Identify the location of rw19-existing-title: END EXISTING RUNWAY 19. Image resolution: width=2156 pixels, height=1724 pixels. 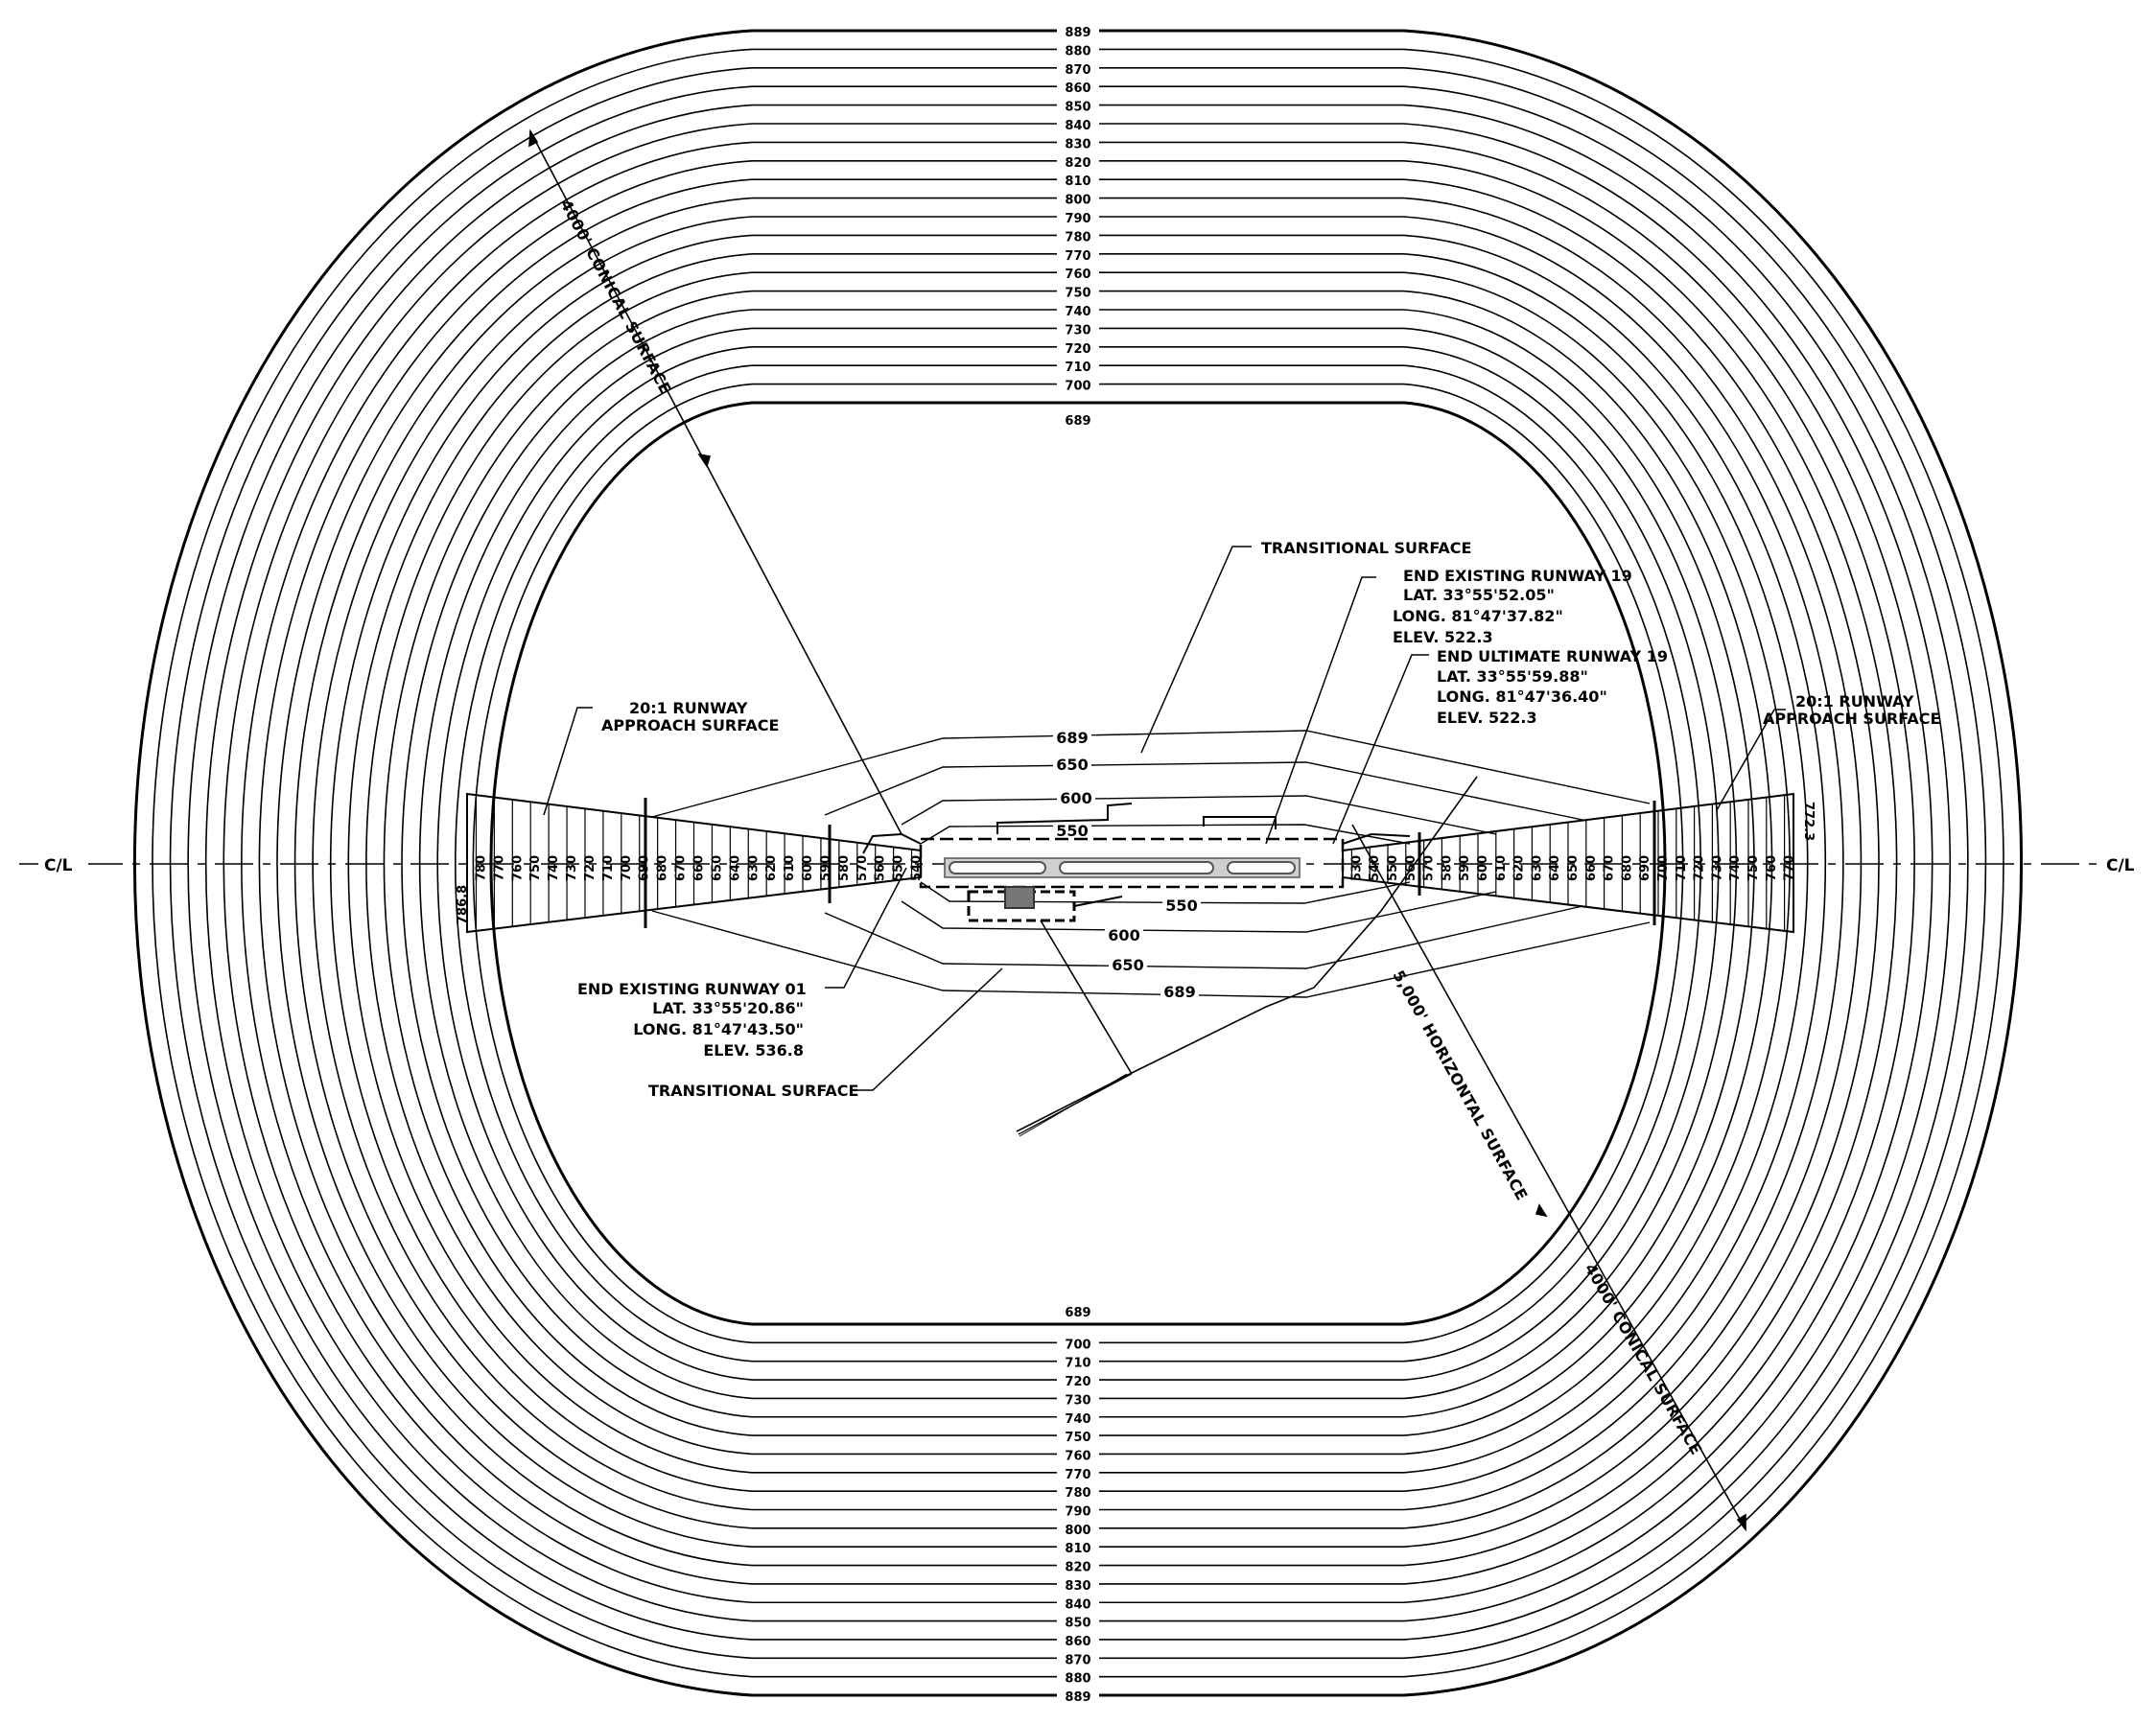
(1517, 576).